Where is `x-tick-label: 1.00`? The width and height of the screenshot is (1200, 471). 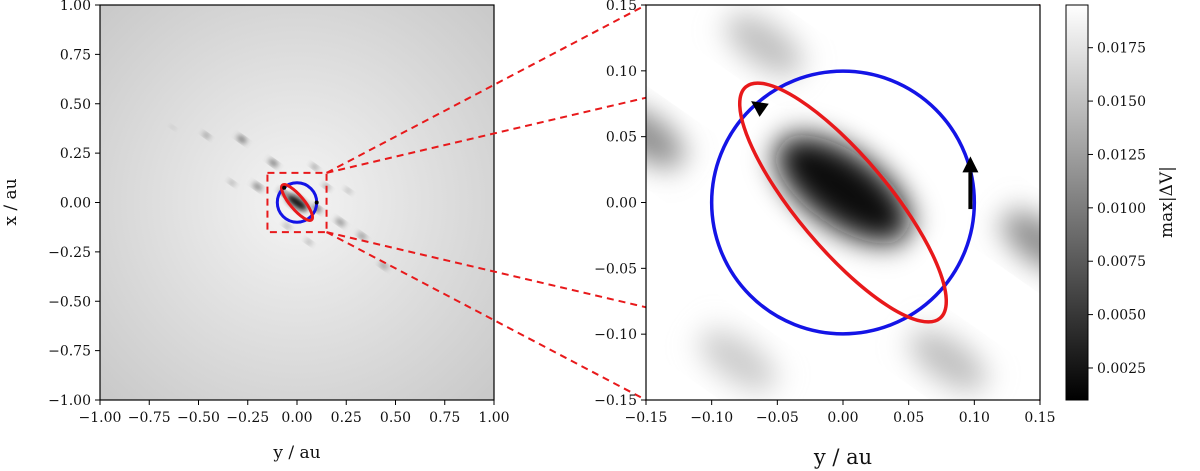 x-tick-label: 1.00 is located at coordinates (493, 418).